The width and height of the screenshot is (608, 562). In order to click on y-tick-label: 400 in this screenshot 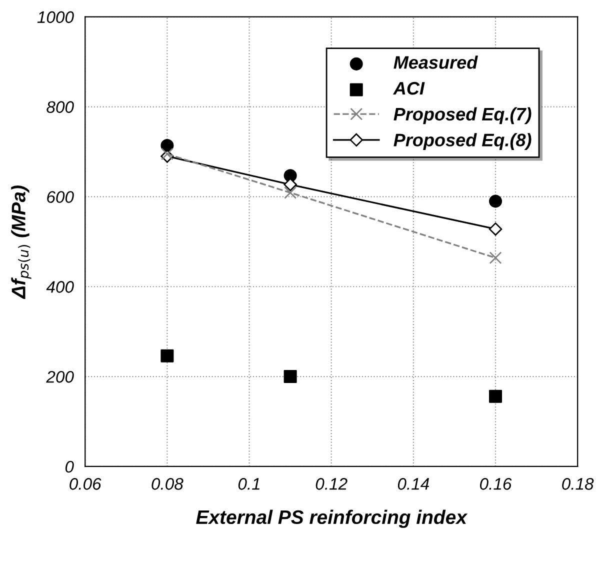, I will do `click(60, 287)`.